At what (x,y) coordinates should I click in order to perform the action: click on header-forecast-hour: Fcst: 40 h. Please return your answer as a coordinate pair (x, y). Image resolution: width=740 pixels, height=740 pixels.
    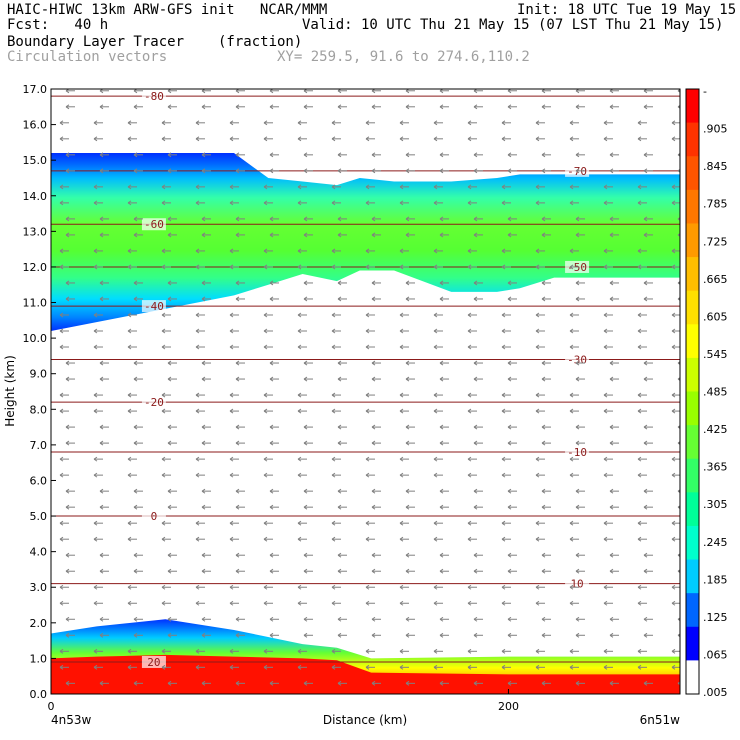
    Looking at the image, I should click on (58, 25).